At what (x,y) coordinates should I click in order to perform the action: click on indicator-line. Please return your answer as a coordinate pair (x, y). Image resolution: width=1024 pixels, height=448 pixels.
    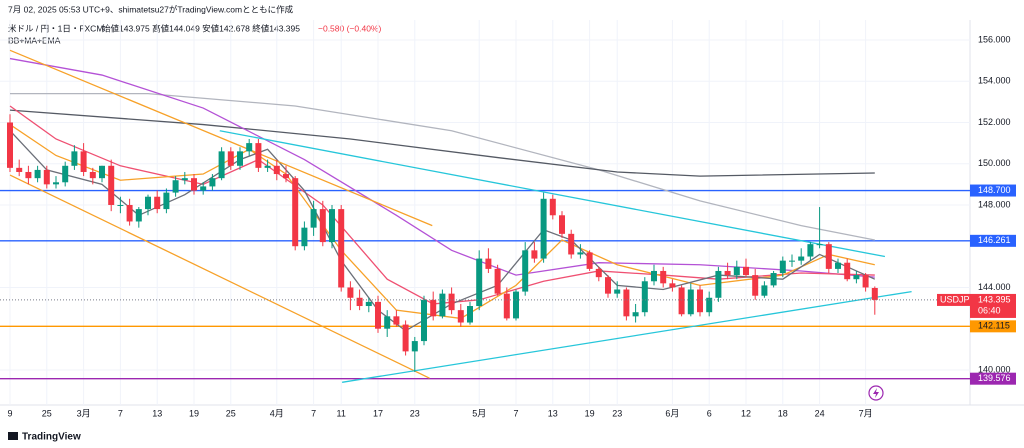
    Looking at the image, I should click on (442, 143).